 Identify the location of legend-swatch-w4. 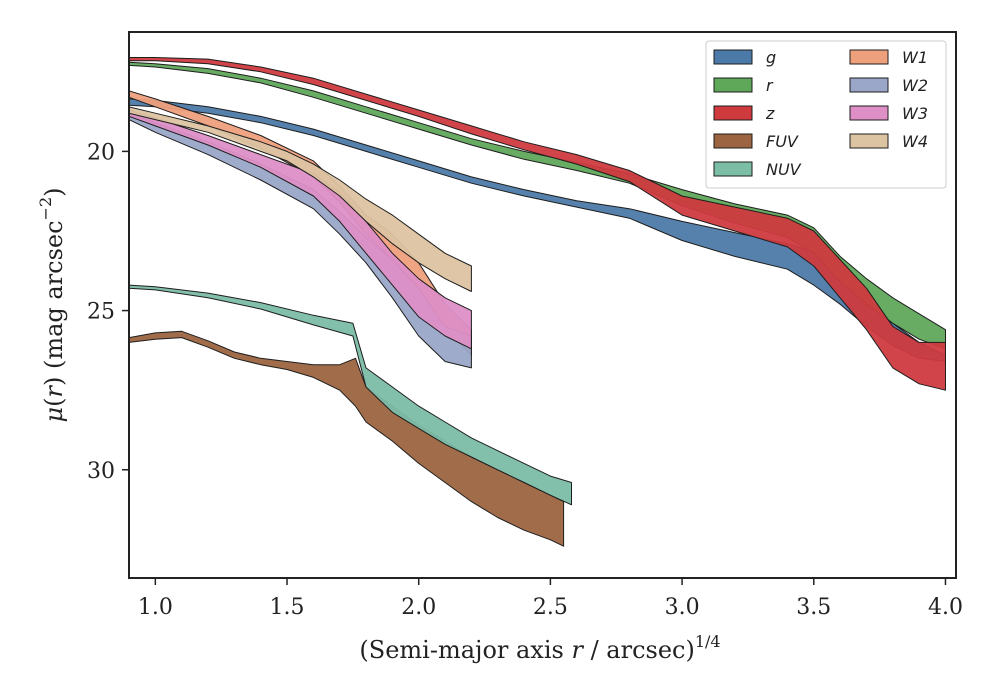
(869, 141).